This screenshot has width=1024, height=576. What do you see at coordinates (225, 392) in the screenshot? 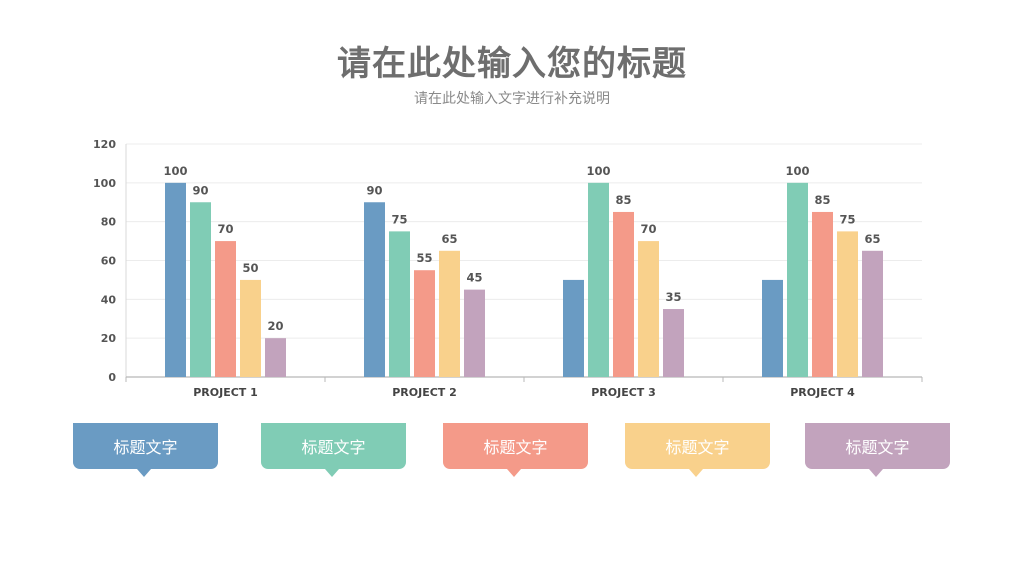
I see `x-category-label: PROJECT 1` at bounding box center [225, 392].